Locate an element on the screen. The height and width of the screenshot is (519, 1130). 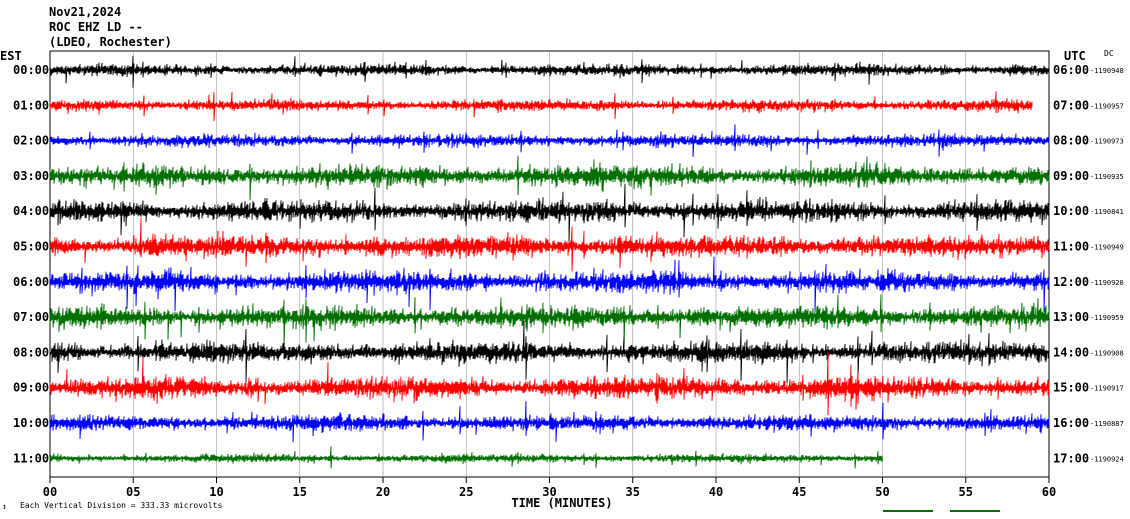
row-est-label: 03:00 is located at coordinates (31, 176).